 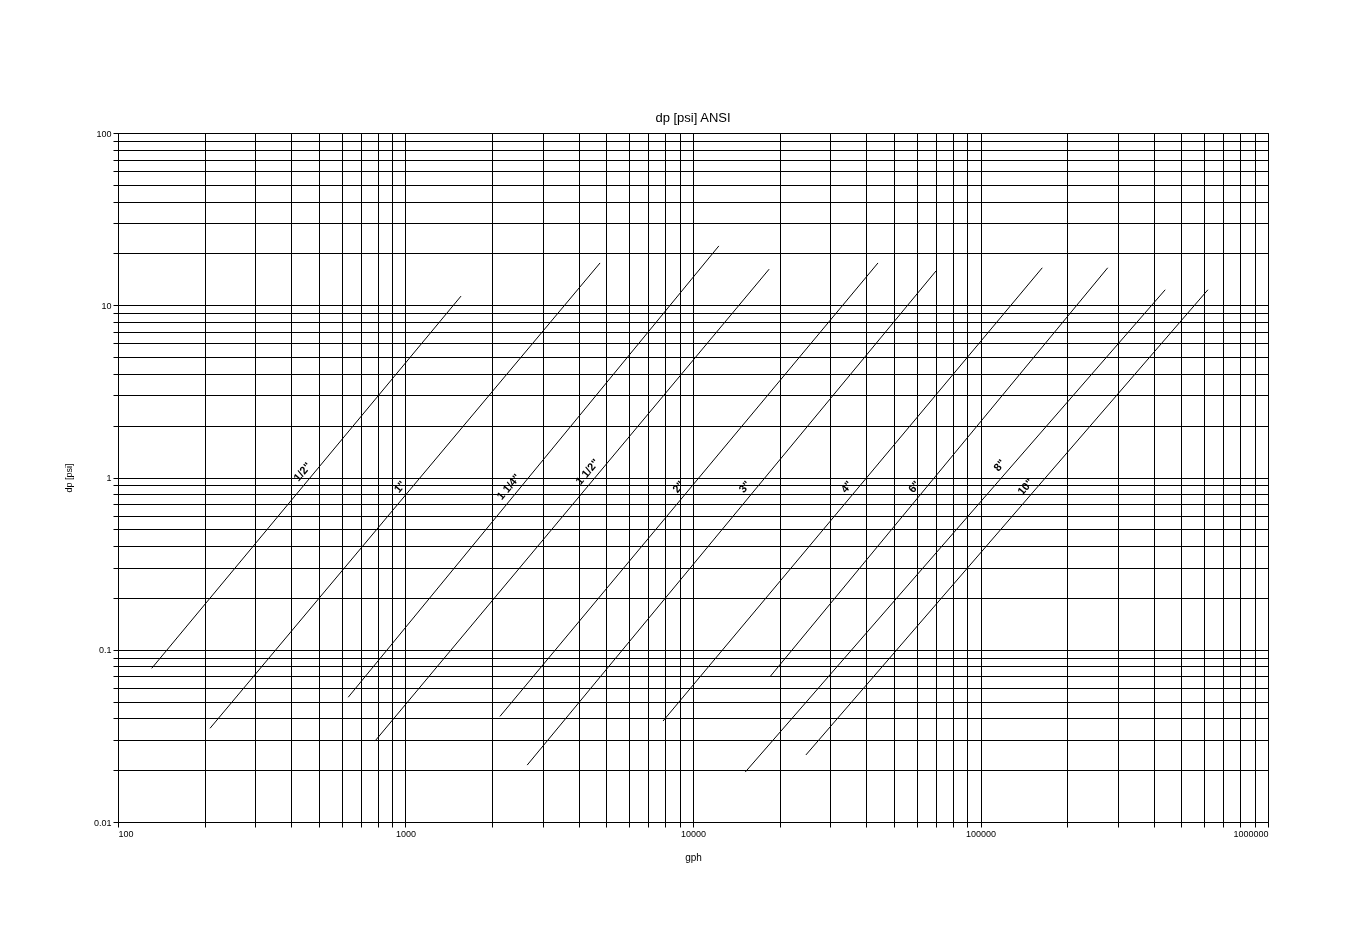 What do you see at coordinates (693, 833) in the screenshot?
I see `x-tick-label: 10000` at bounding box center [693, 833].